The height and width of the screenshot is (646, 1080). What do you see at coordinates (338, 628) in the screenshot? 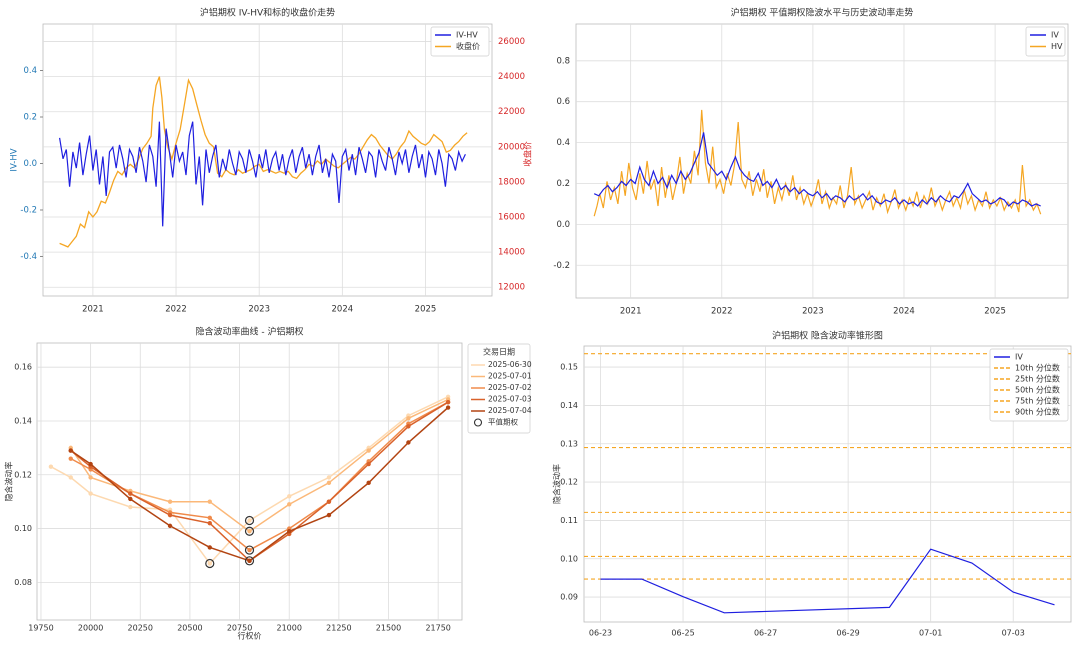
I see `x-tick-label: 21250` at bounding box center [338, 628].